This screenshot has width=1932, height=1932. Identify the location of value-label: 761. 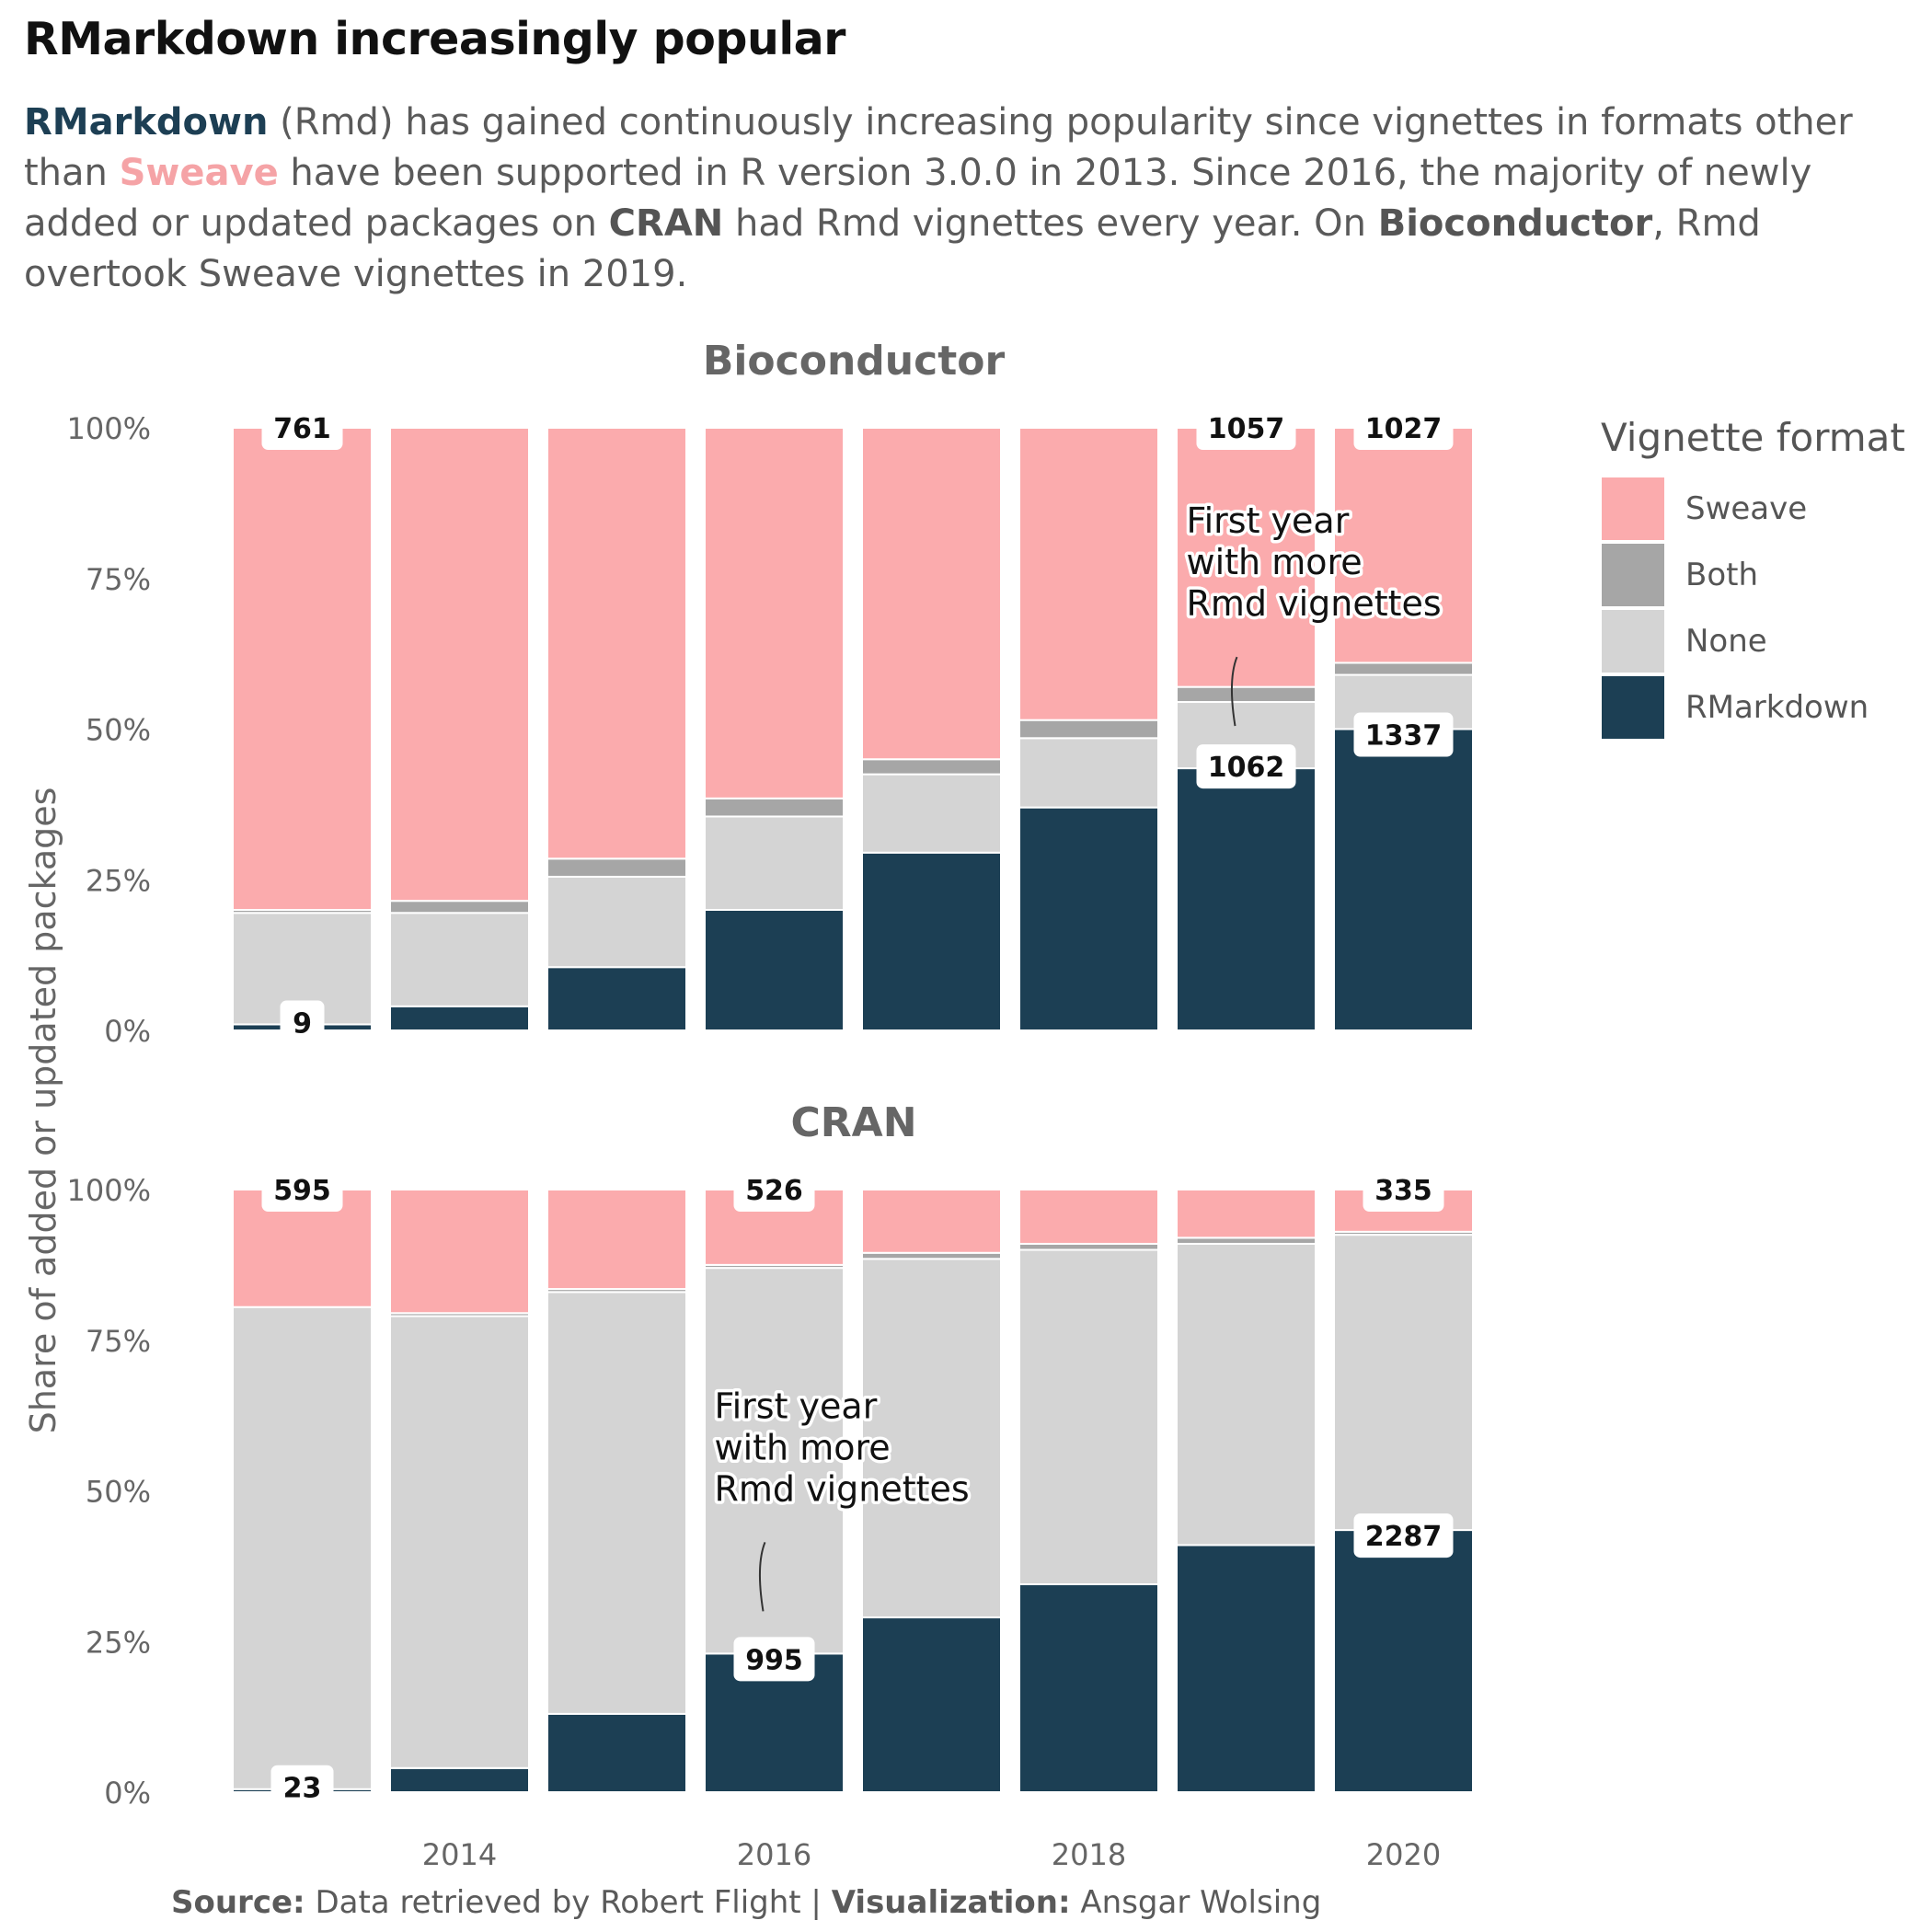
(302, 429).